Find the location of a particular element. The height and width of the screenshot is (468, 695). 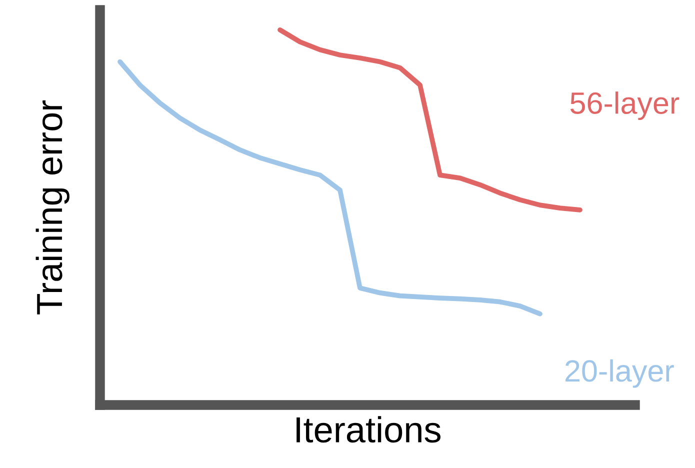

text: 56-layer is located at coordinates (625, 106).